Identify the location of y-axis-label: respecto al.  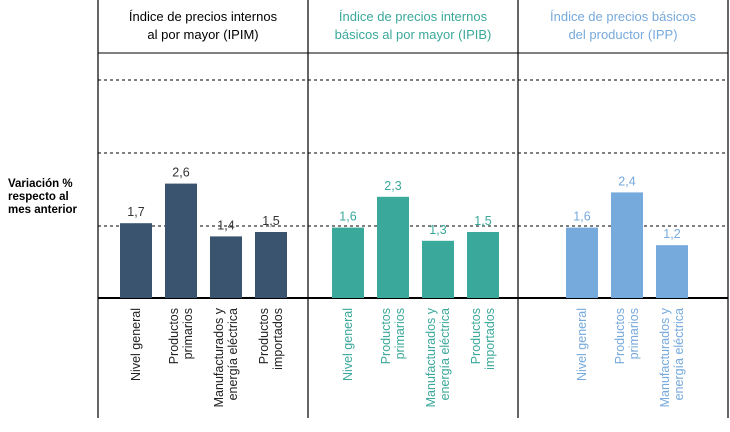
(38, 197).